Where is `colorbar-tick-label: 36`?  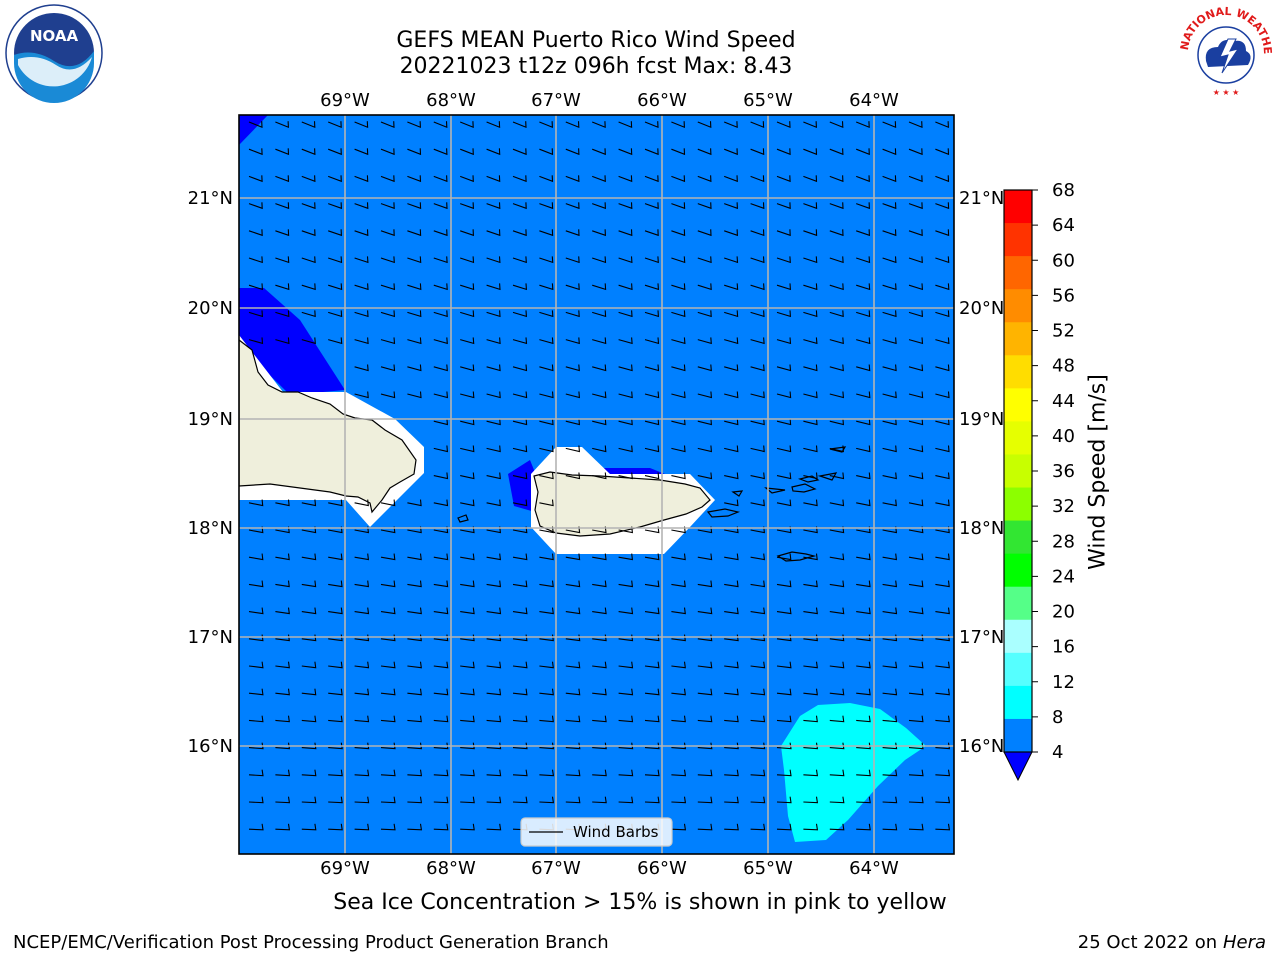
colorbar-tick-label: 36 is located at coordinates (1063, 471).